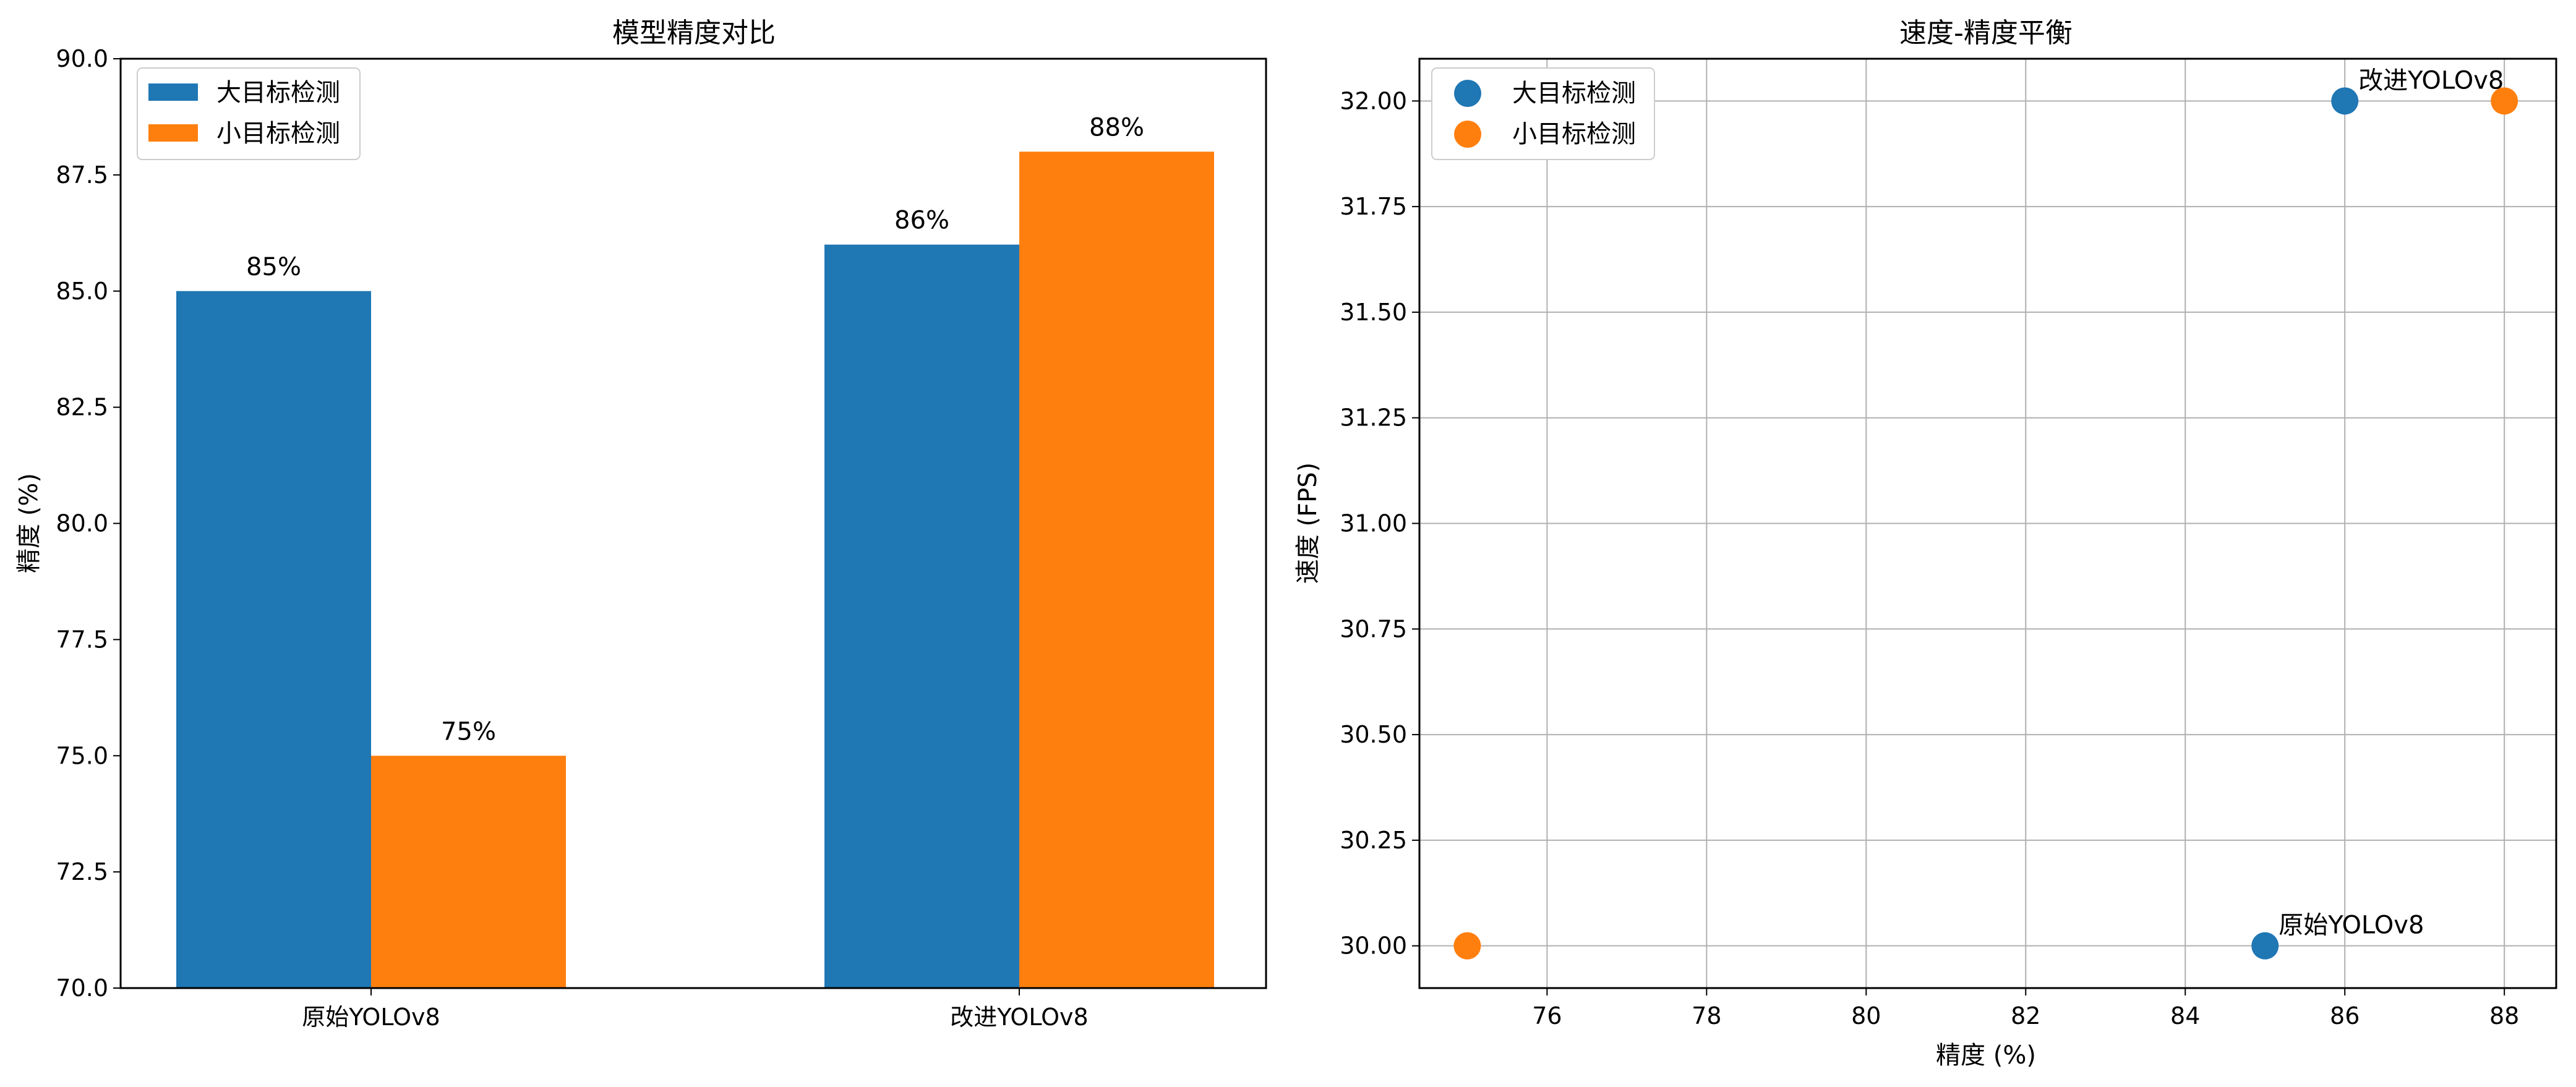 Image resolution: width=2576 pixels, height=1087 pixels. Describe the element at coordinates (82, 755) in the screenshot. I see `y-tick-label: 75.0` at that location.